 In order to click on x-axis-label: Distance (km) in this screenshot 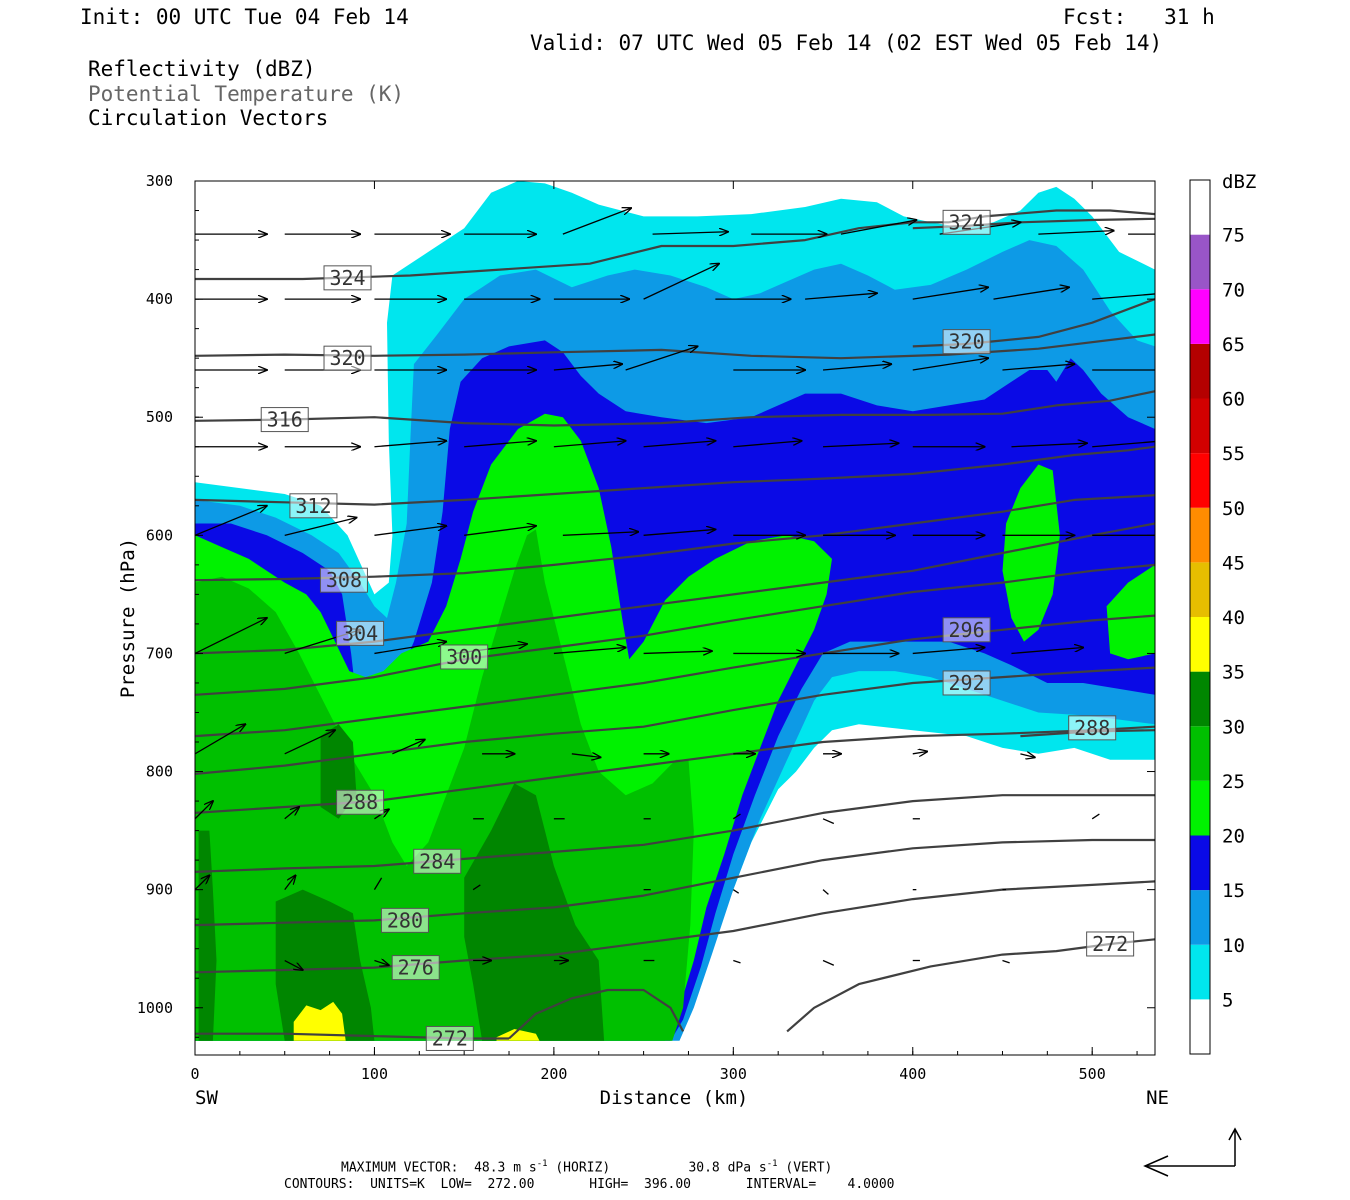, I will do `click(674, 1098)`.